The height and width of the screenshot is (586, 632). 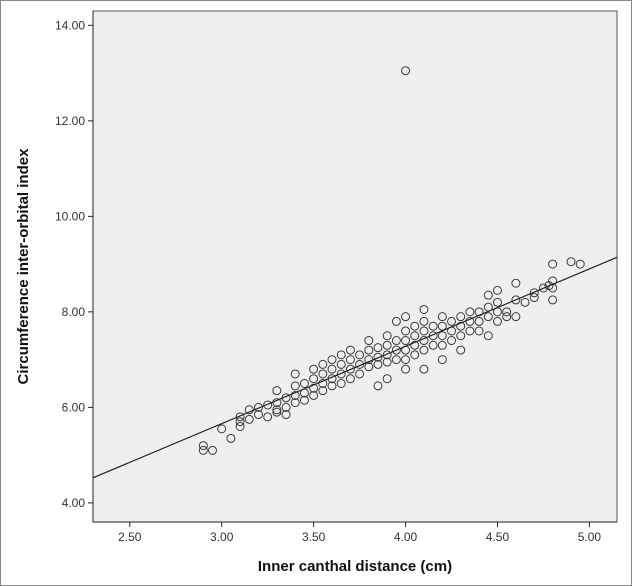 What do you see at coordinates (74, 264) in the screenshot?
I see `y-axis-ticks: 4.00 6.00 8.00 10.00 12.00 14.00` at bounding box center [74, 264].